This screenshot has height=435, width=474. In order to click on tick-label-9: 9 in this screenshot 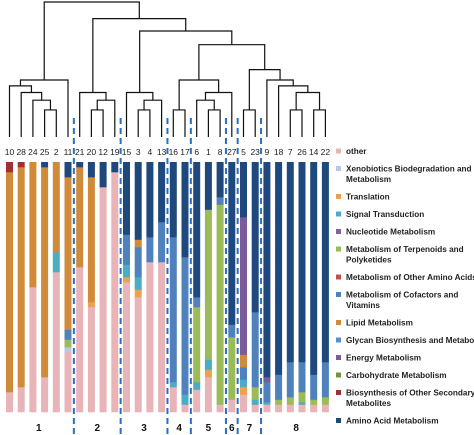, I will do `click(267, 152)`.